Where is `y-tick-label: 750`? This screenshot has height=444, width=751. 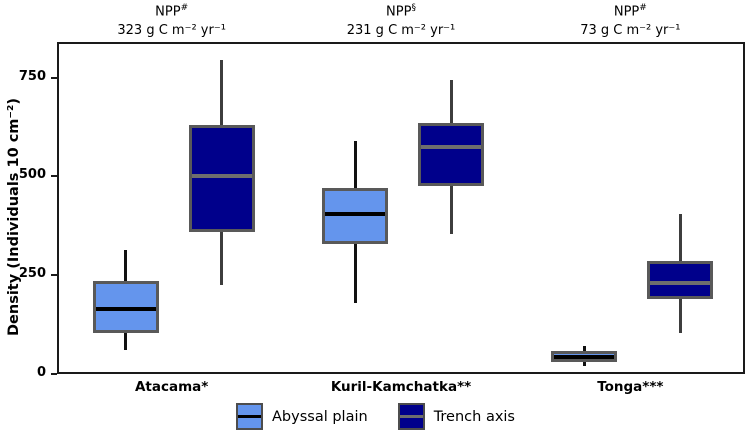 y-tick-label: 750 is located at coordinates (32, 76).